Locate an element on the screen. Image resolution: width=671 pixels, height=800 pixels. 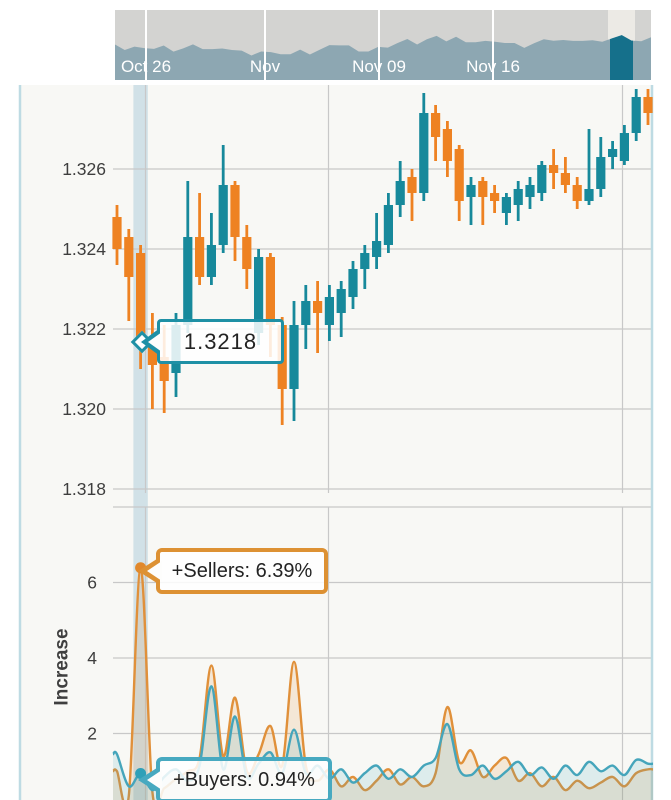
range-navigator: Oct 26 Nov Nov 09 Nov 16 is located at coordinates (383, 45).